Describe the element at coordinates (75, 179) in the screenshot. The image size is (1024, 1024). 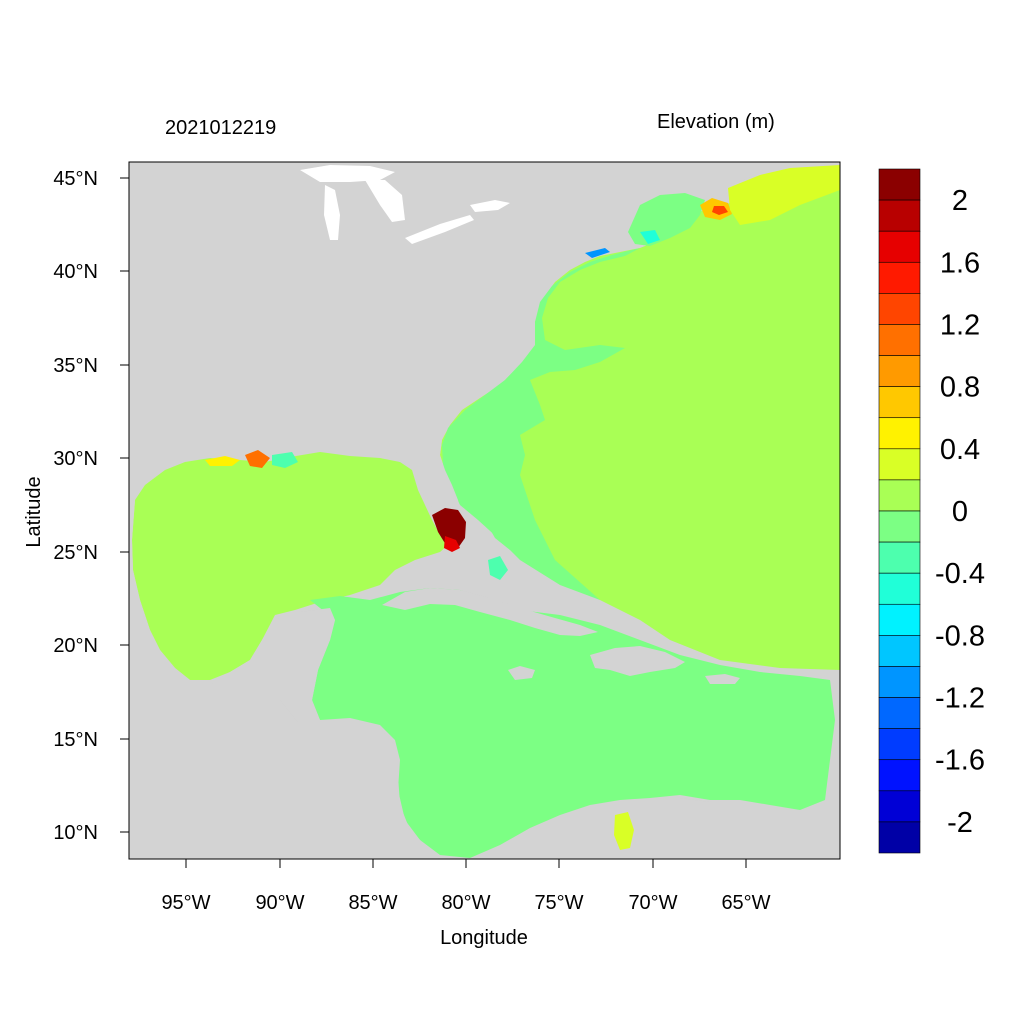
I see `lat-tick-label: 45°N` at that location.